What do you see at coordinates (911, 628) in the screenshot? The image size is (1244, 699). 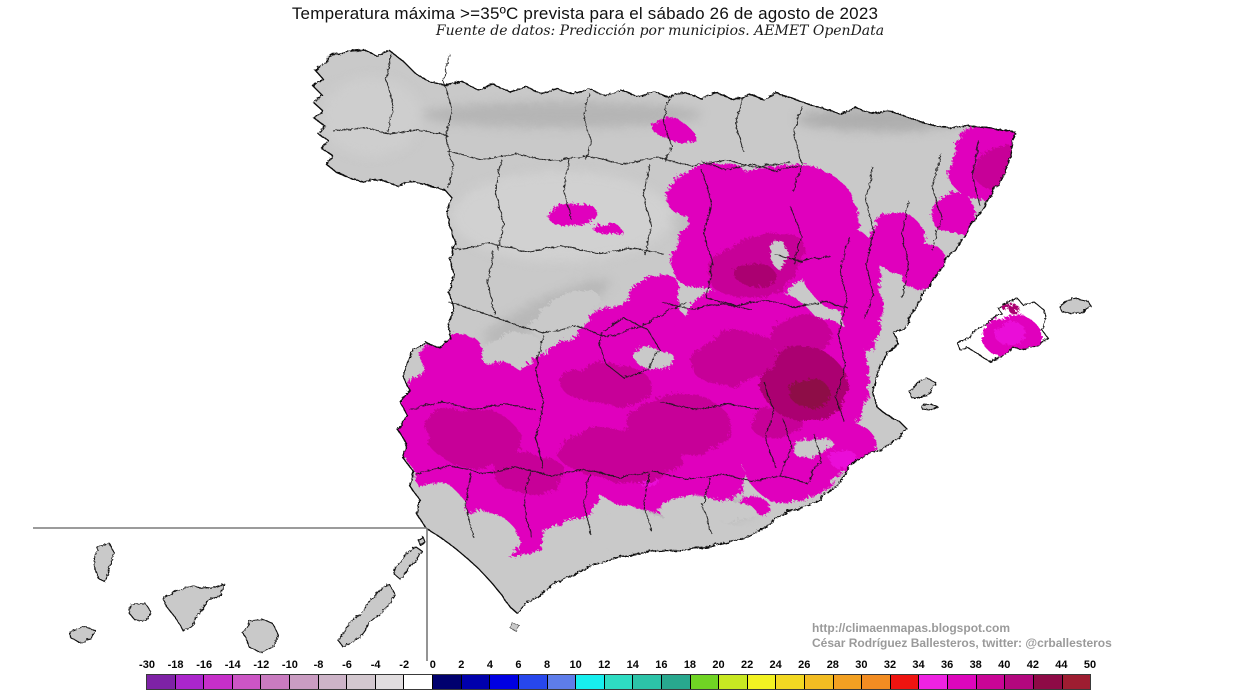 I see `attribution-url: http://climaenmapas.blogspot.com` at bounding box center [911, 628].